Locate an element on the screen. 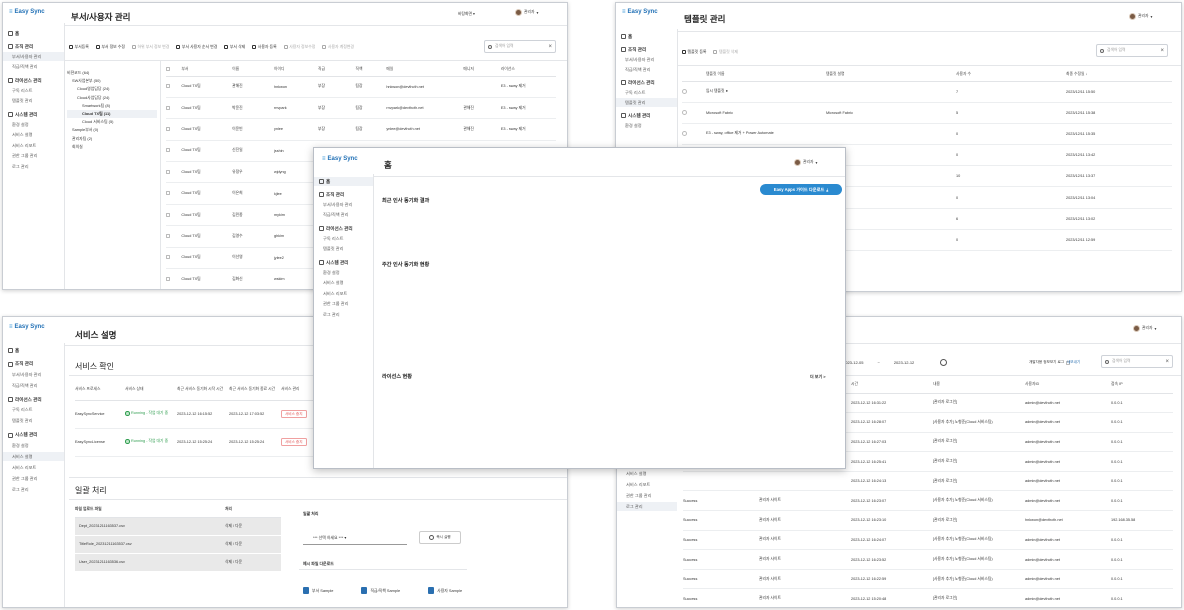  tree-node: Smartwork팀 (8) is located at coordinates (96, 105).